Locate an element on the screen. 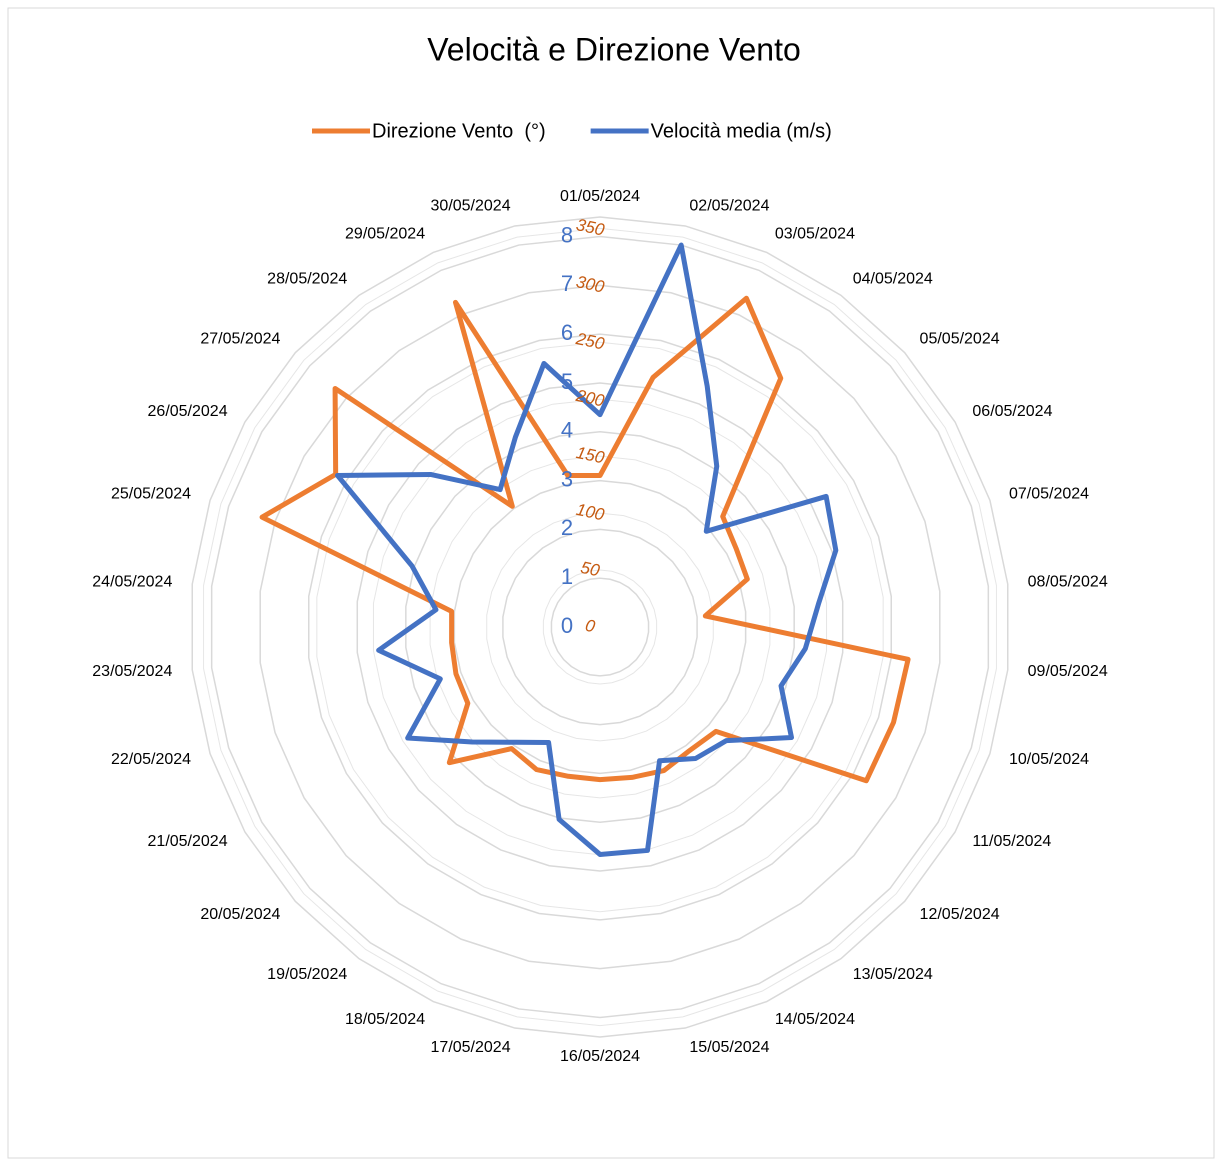  y-tick-label: 2 is located at coordinates (567, 527).